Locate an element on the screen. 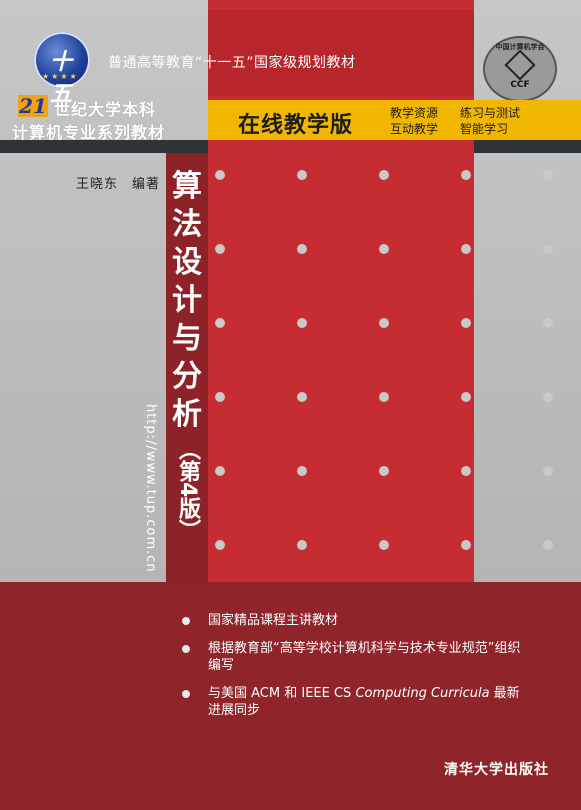 Image resolution: width=581 pixels, height=810 pixels. bullet-item: 根据教育部“高等学校计算机科学与技术专业规范”组织编写 is located at coordinates (352, 657).